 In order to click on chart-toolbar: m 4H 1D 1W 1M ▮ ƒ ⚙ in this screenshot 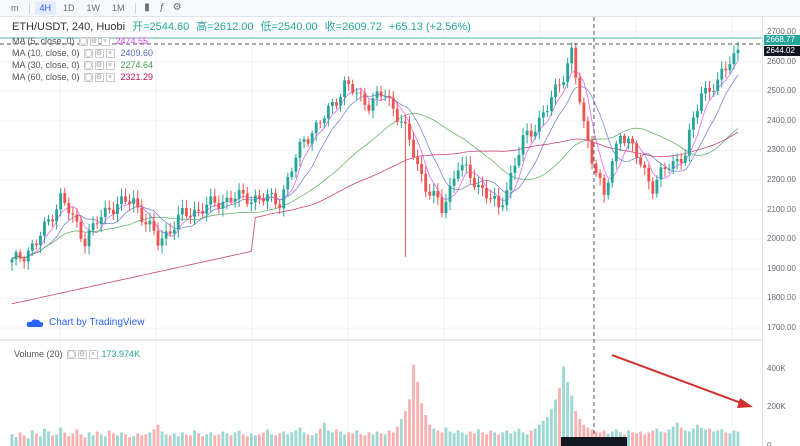, I will do `click(400, 8)`.